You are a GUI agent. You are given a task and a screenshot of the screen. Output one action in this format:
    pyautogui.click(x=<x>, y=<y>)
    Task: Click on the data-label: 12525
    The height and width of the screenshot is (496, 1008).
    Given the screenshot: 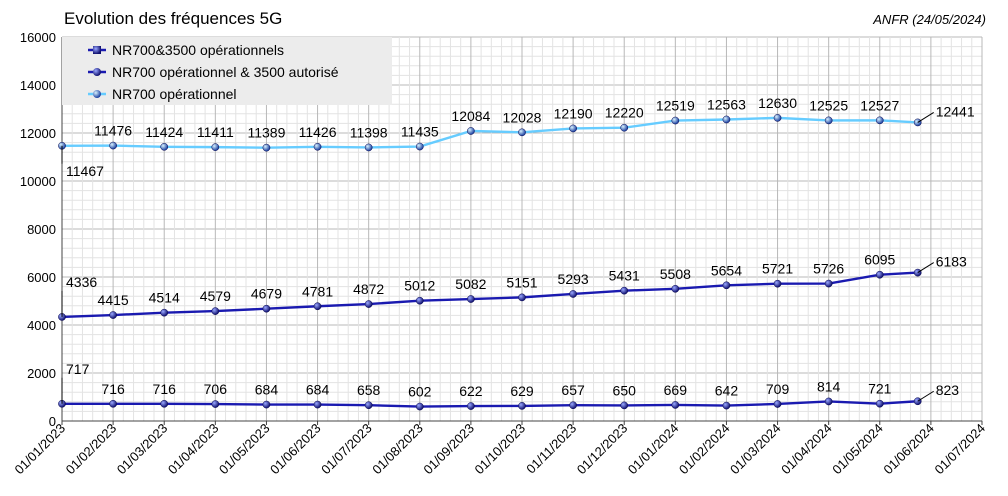 What is the action you would take?
    pyautogui.click(x=828, y=105)
    